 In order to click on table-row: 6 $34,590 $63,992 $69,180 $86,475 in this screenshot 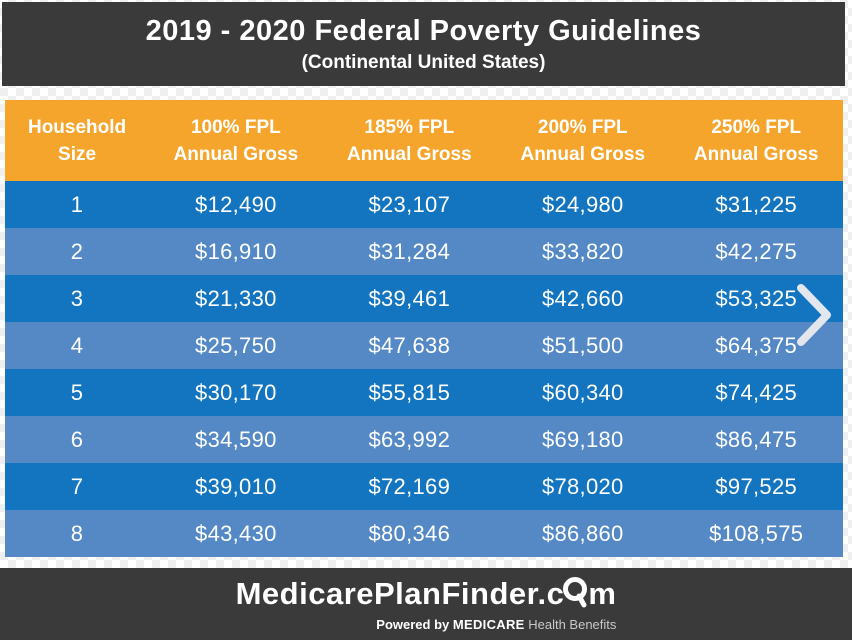, I will do `click(424, 439)`.